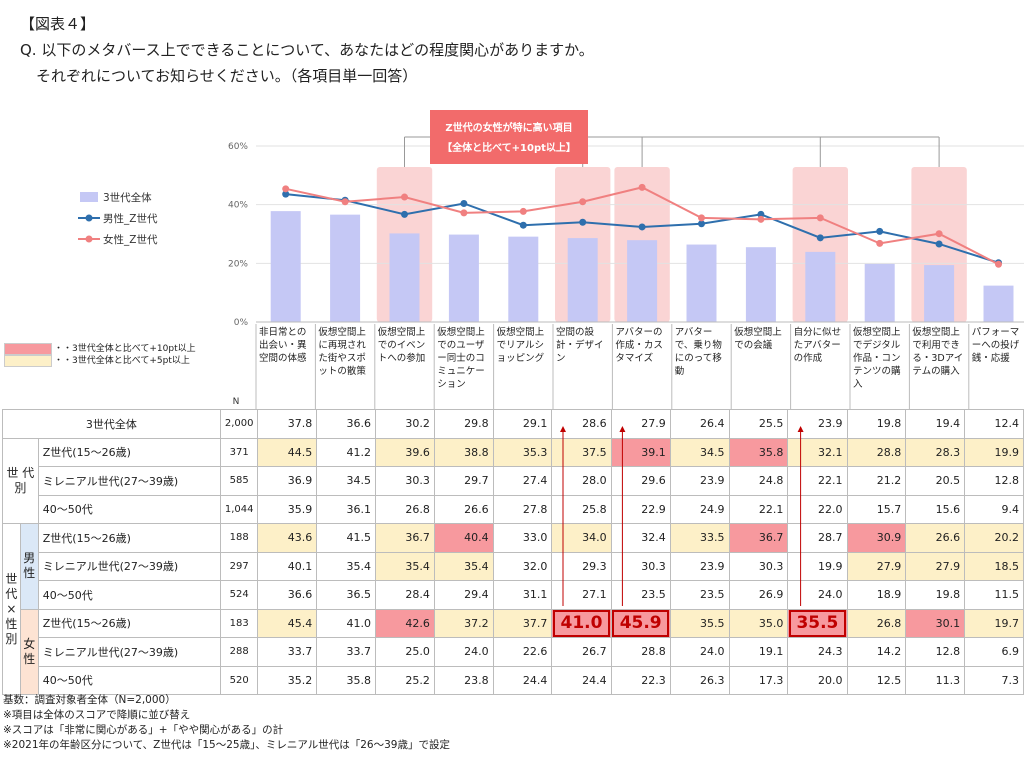 Image resolution: width=1024 pixels, height=771 pixels. I want to click on table-cell: 22.1, so click(817, 481).